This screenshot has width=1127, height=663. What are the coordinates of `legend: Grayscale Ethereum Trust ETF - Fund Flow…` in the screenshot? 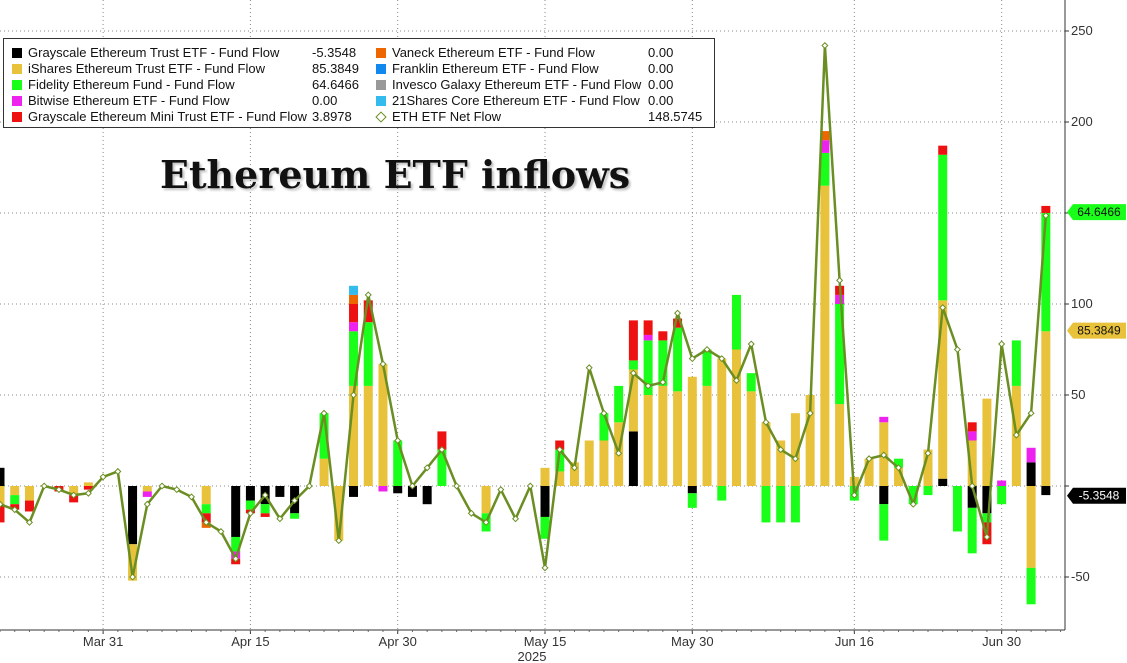 It's located at (359, 83).